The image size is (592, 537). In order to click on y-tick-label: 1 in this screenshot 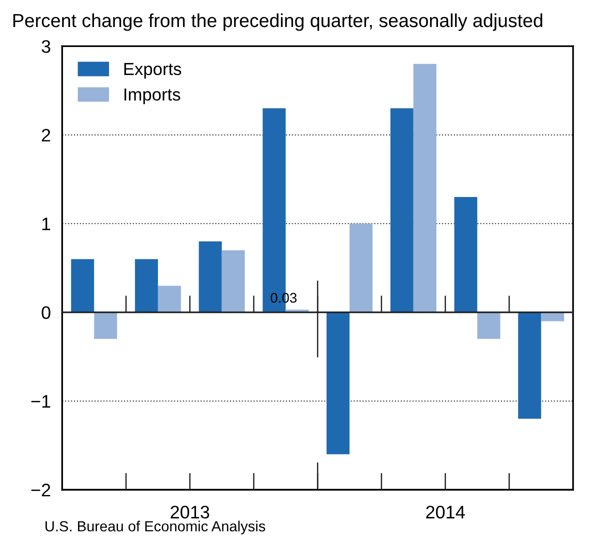, I will do `click(46, 224)`.